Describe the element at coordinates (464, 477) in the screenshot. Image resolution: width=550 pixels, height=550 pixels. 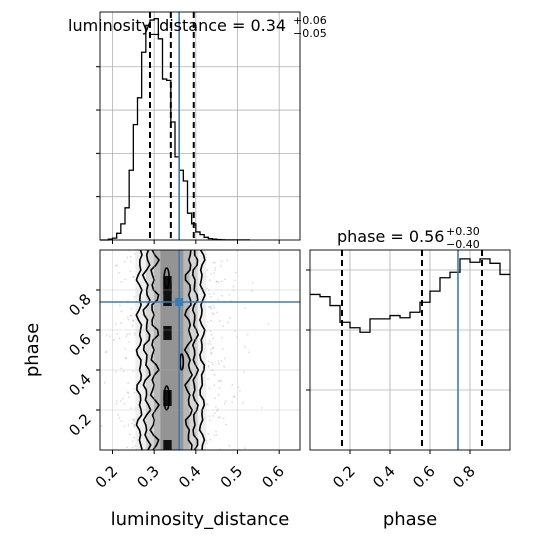
I see `hist-phase-xtick-label-3: 0.8` at that location.